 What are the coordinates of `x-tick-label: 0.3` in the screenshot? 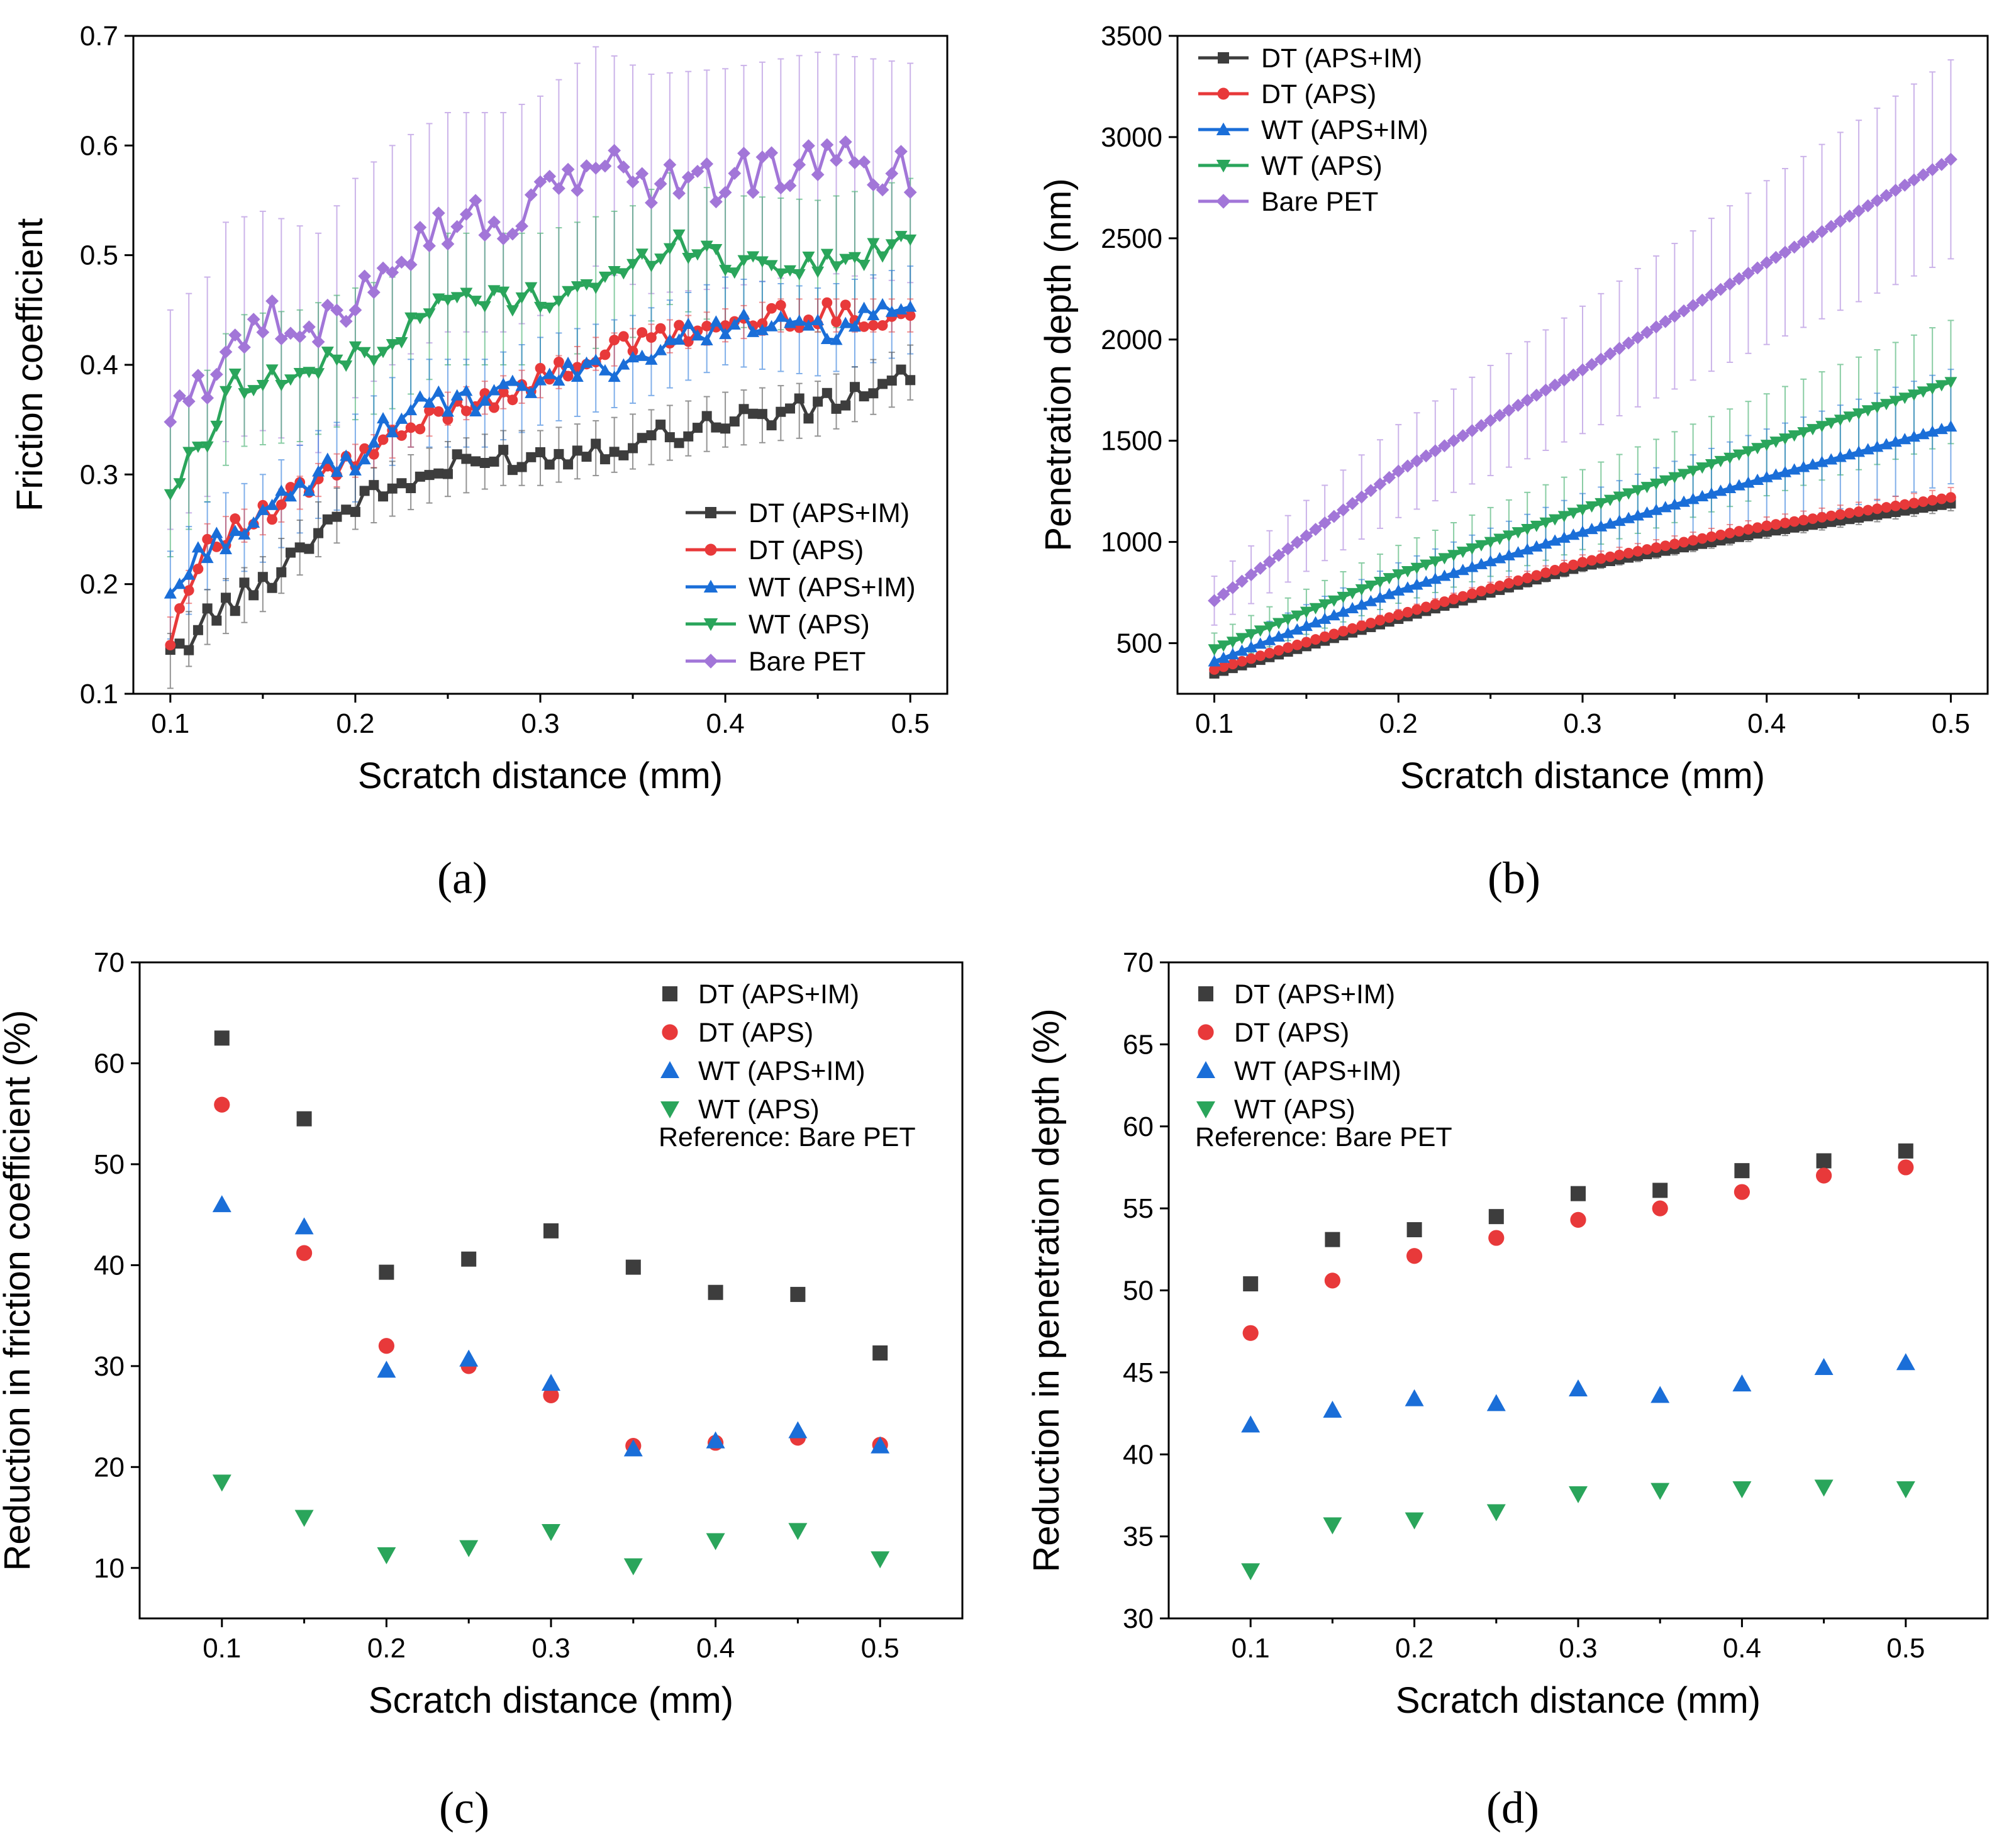 It's located at (551, 1648).